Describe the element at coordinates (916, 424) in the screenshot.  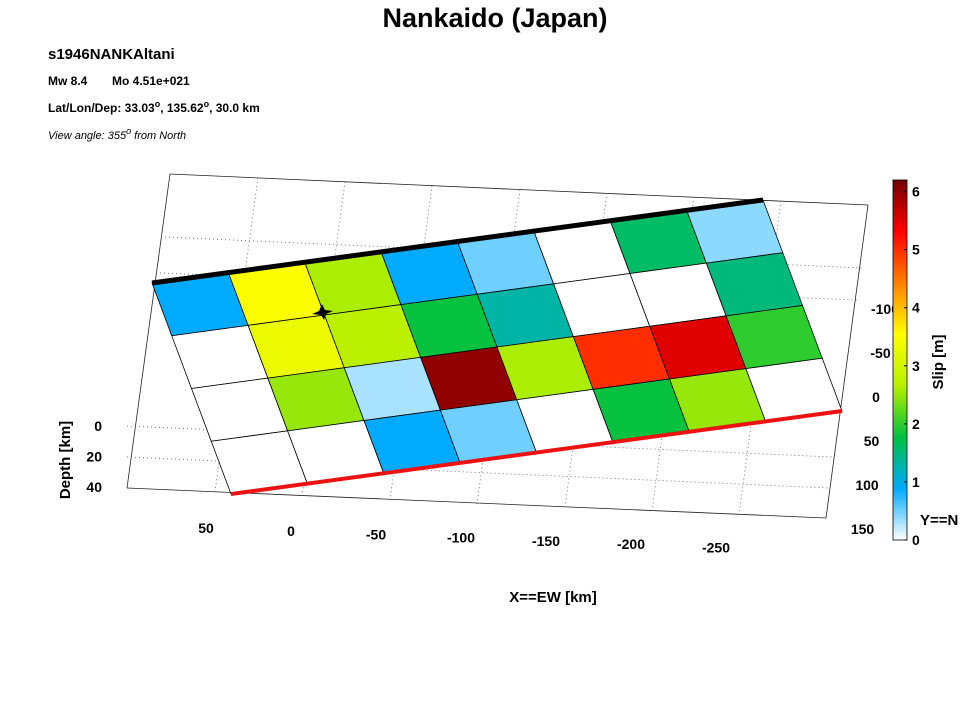
I see `colorbar-tick-label: 2` at that location.